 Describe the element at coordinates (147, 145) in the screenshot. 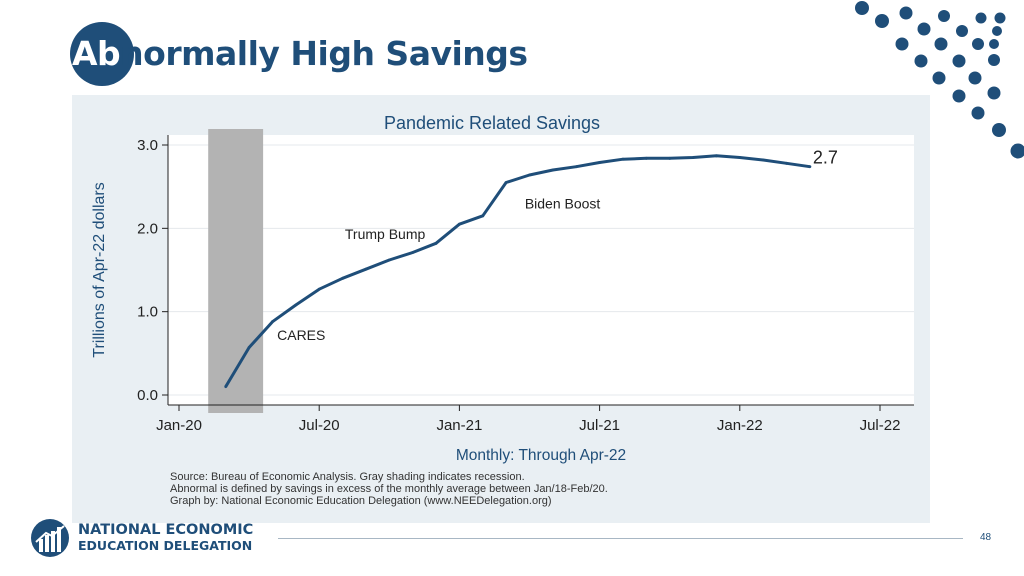

I see `y-tick-label: 3.0` at that location.